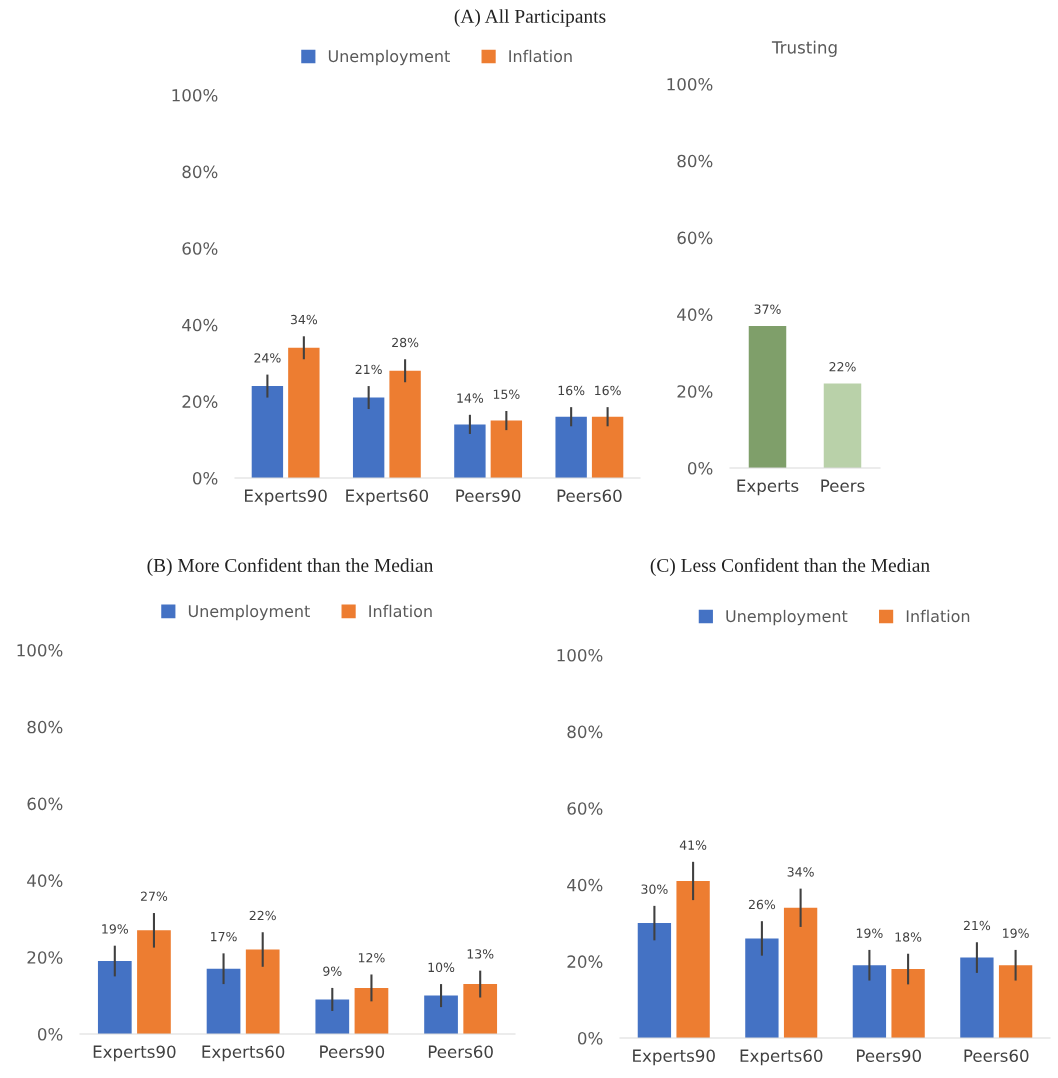 The height and width of the screenshot is (1078, 1058). I want to click on x-tick-label: Experts, so click(768, 487).